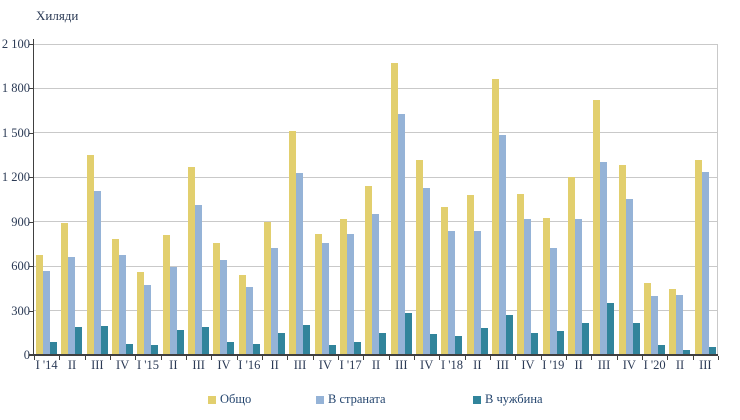 The height and width of the screenshot is (420, 740). Describe the element at coordinates (46, 365) in the screenshot. I see `x-tick-label: I '14` at that location.